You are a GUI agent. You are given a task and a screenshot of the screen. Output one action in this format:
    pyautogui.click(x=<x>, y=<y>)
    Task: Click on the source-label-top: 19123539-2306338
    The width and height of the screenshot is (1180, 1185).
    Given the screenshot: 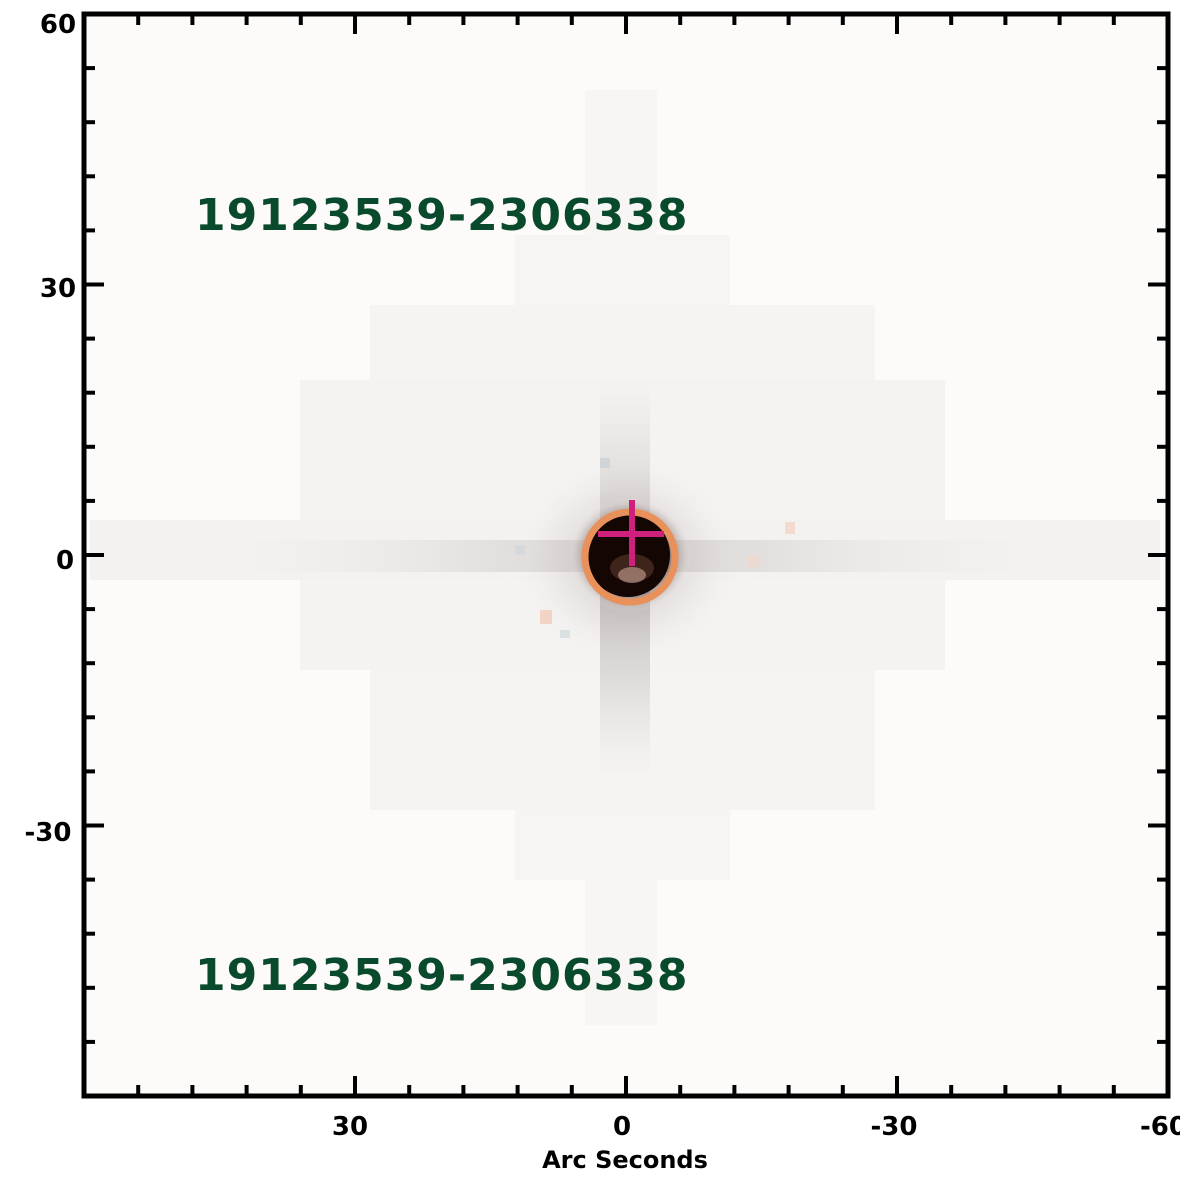 What is the action you would take?
    pyautogui.click(x=442, y=215)
    